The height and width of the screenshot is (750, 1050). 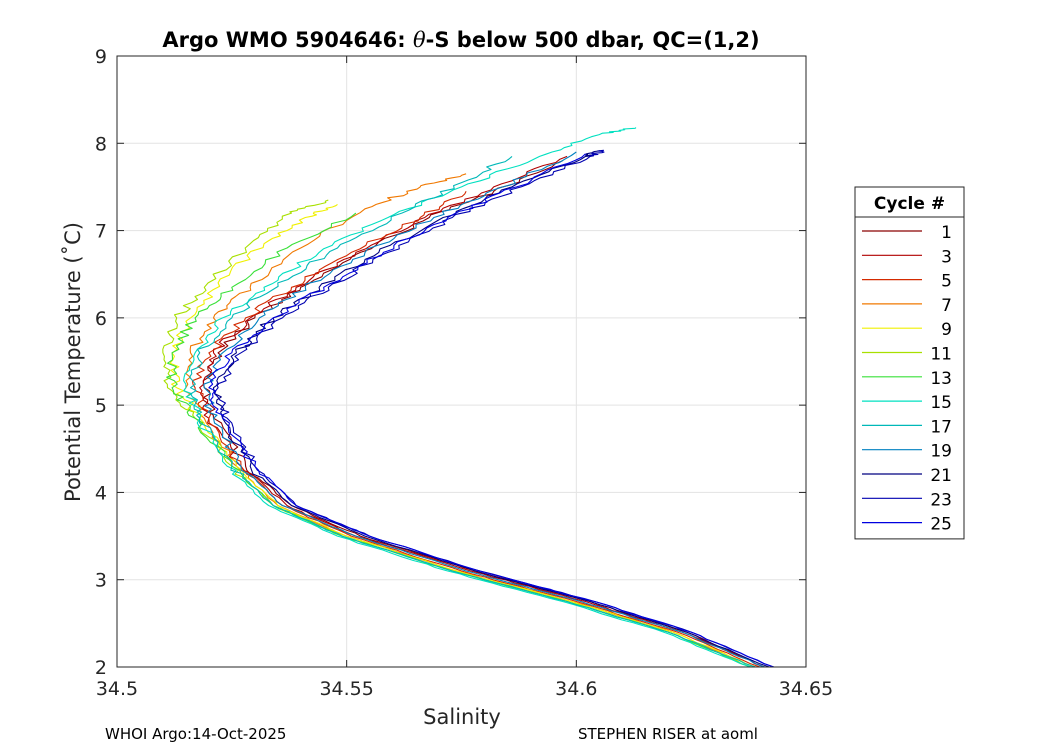 I want to click on legend-label-cycle-17: 17, so click(x=941, y=427).